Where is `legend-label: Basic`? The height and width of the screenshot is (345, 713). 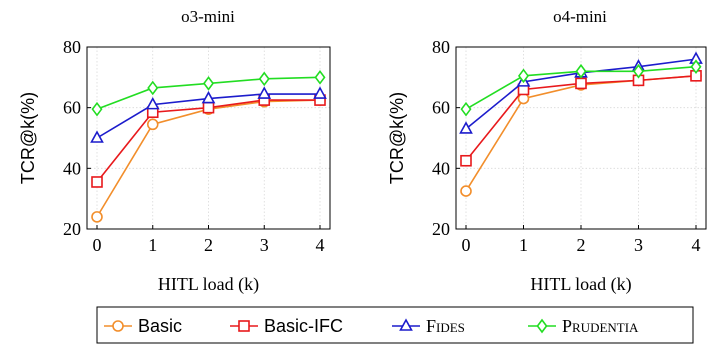 legend-label: Basic is located at coordinates (160, 326).